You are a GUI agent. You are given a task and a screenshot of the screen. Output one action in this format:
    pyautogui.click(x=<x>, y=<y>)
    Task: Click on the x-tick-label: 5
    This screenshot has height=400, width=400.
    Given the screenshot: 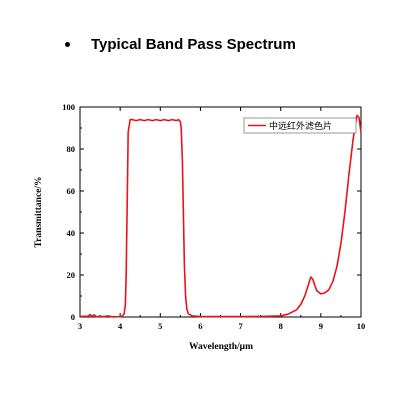 What is the action you would take?
    pyautogui.click(x=160, y=326)
    